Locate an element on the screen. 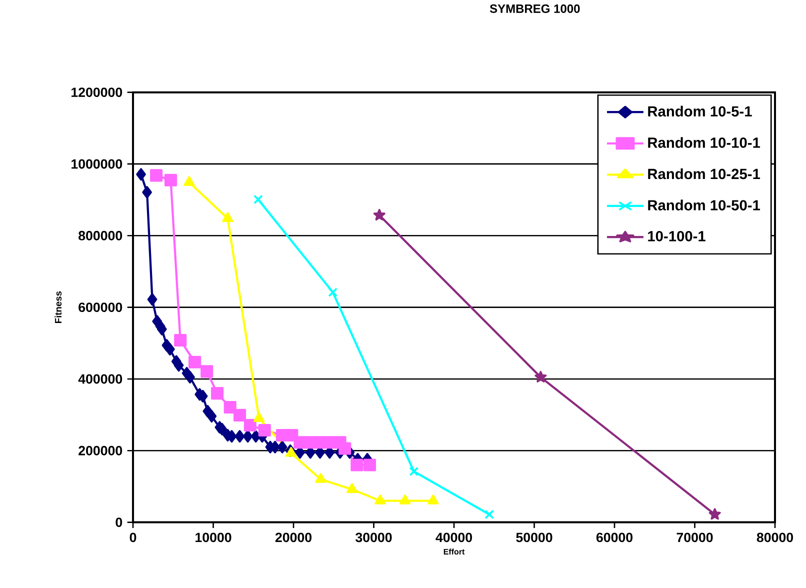  y-tick-label: 600000 is located at coordinates (100, 307).